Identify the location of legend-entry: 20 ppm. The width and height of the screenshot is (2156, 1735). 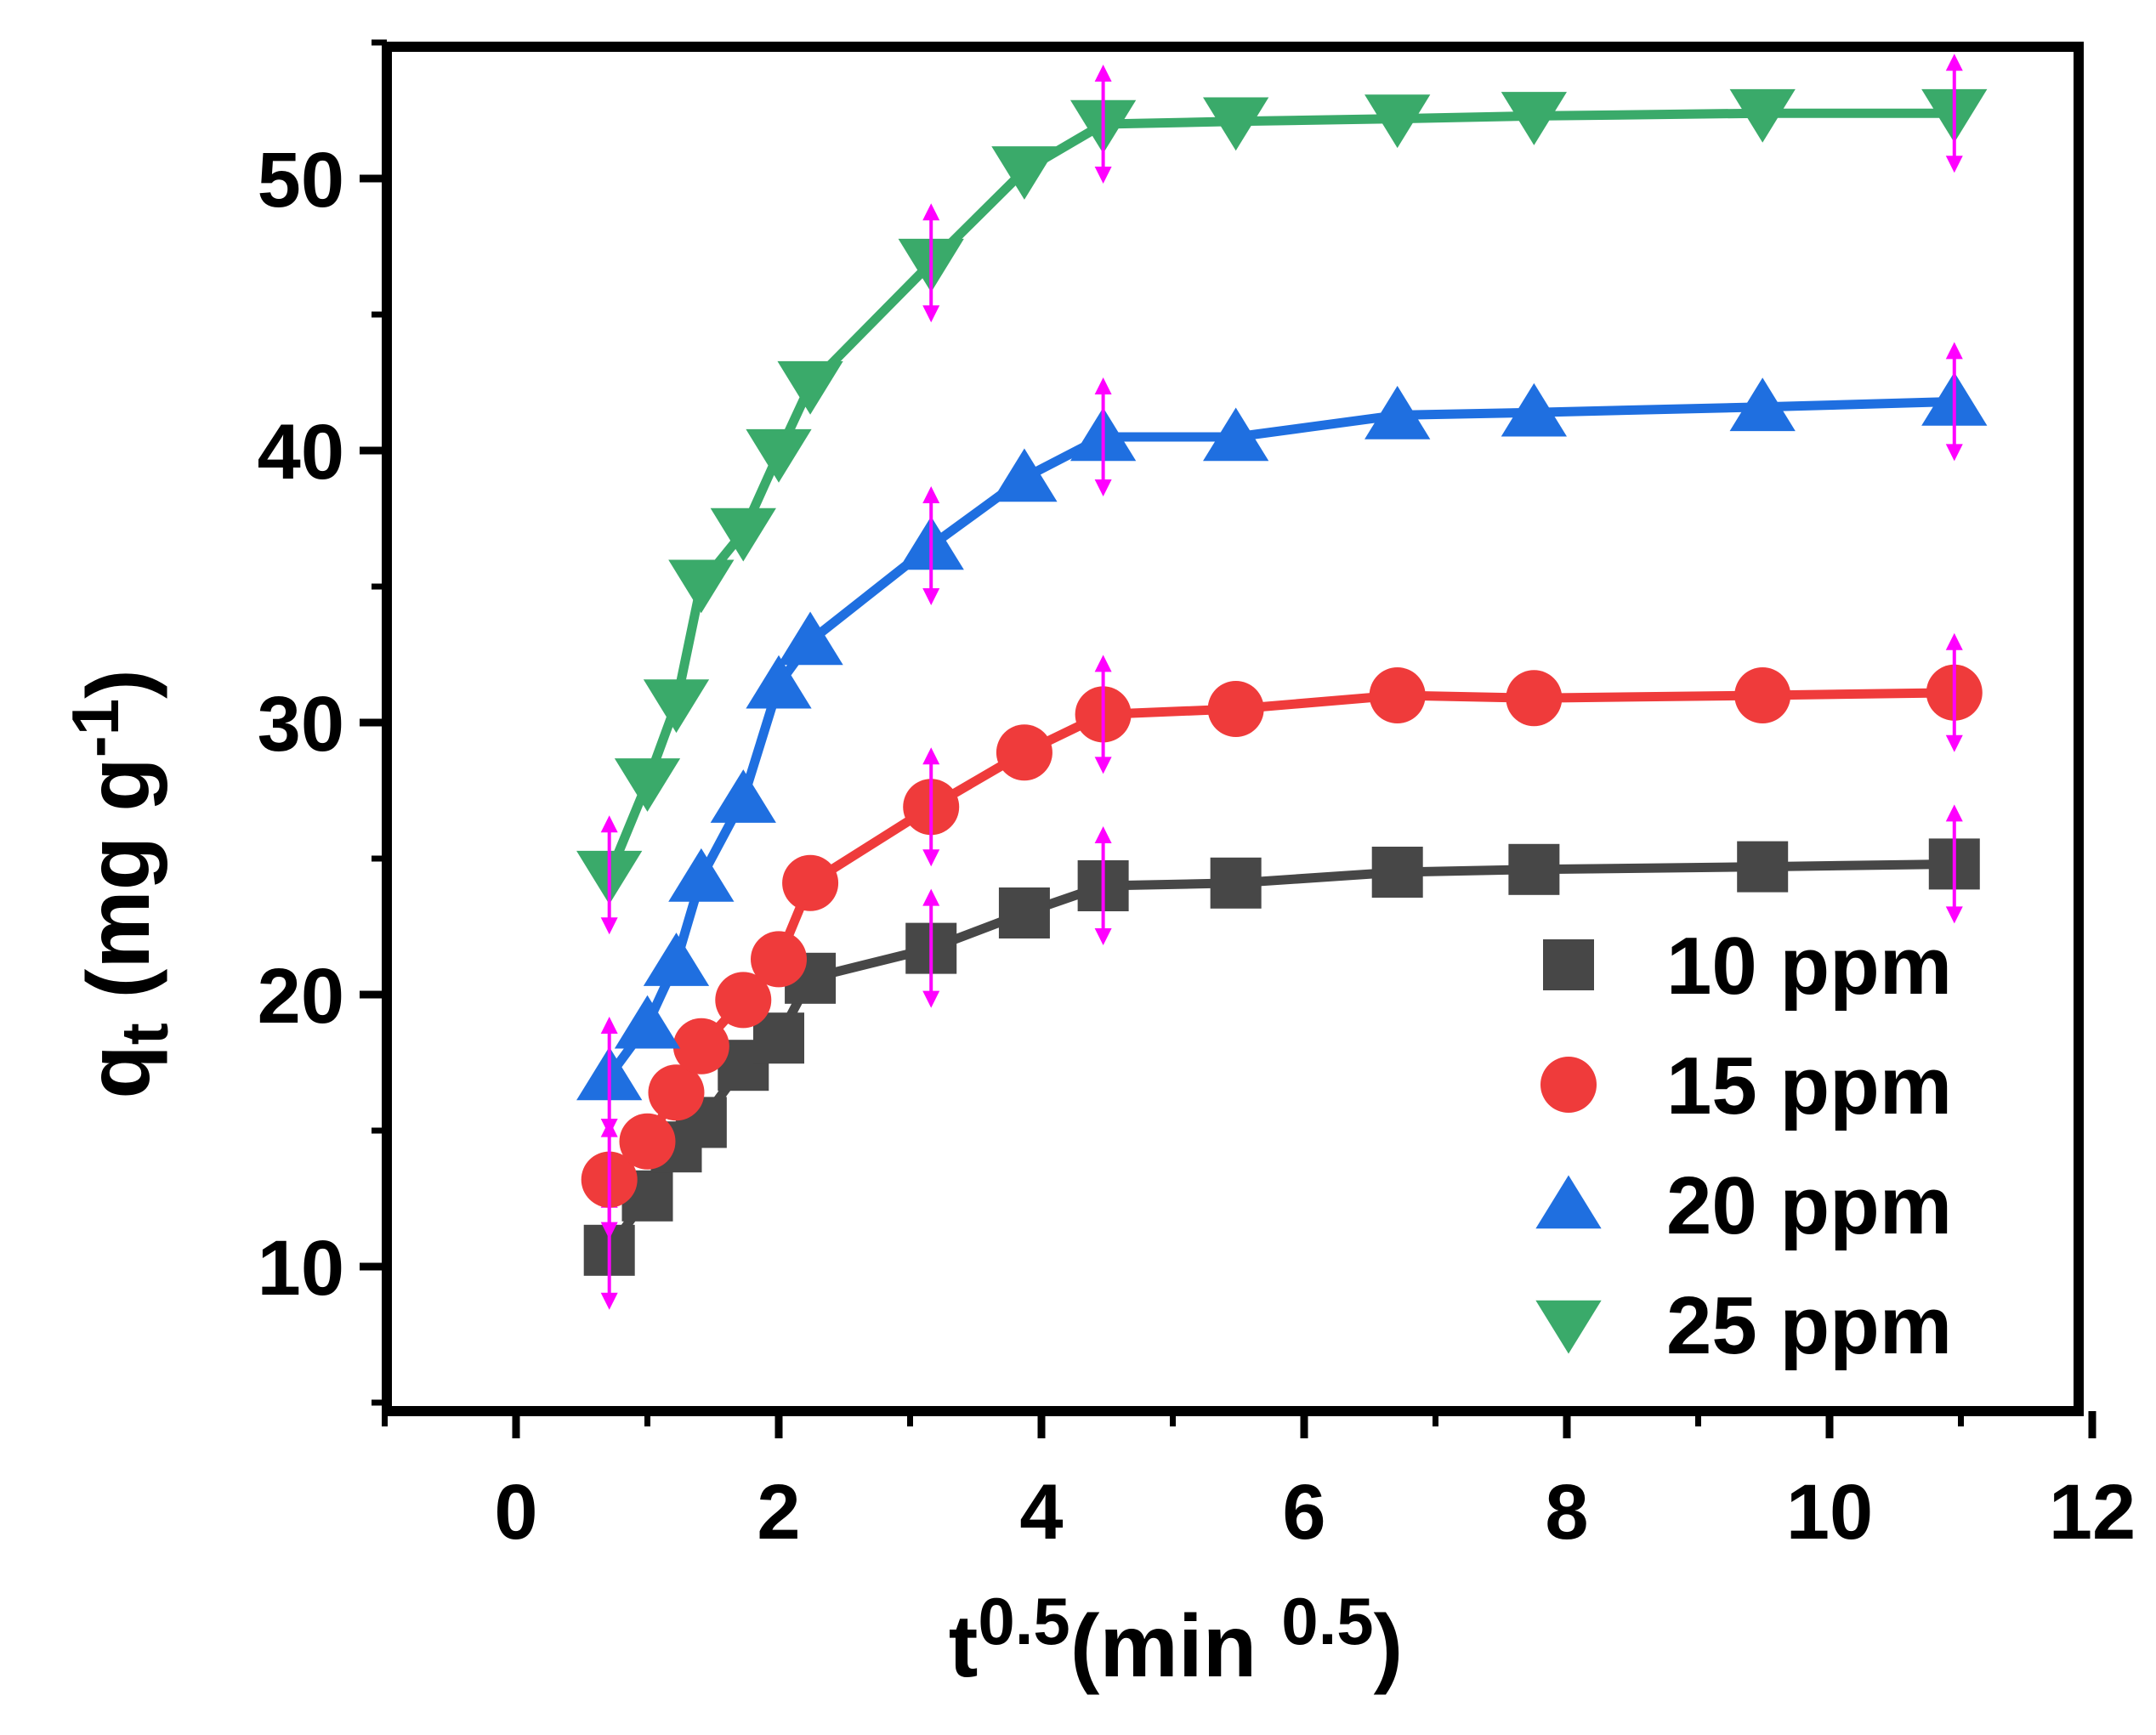
(1744, 1206).